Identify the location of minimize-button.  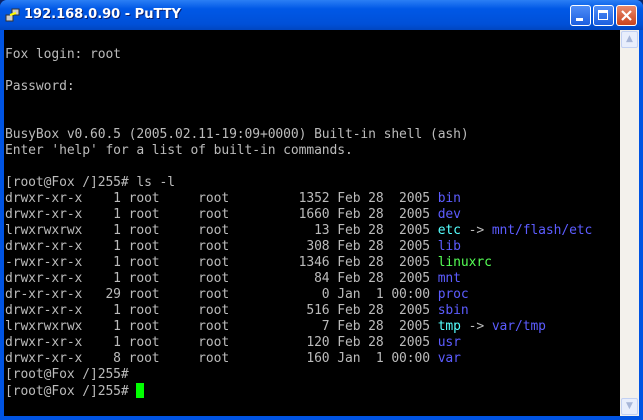
(580, 15).